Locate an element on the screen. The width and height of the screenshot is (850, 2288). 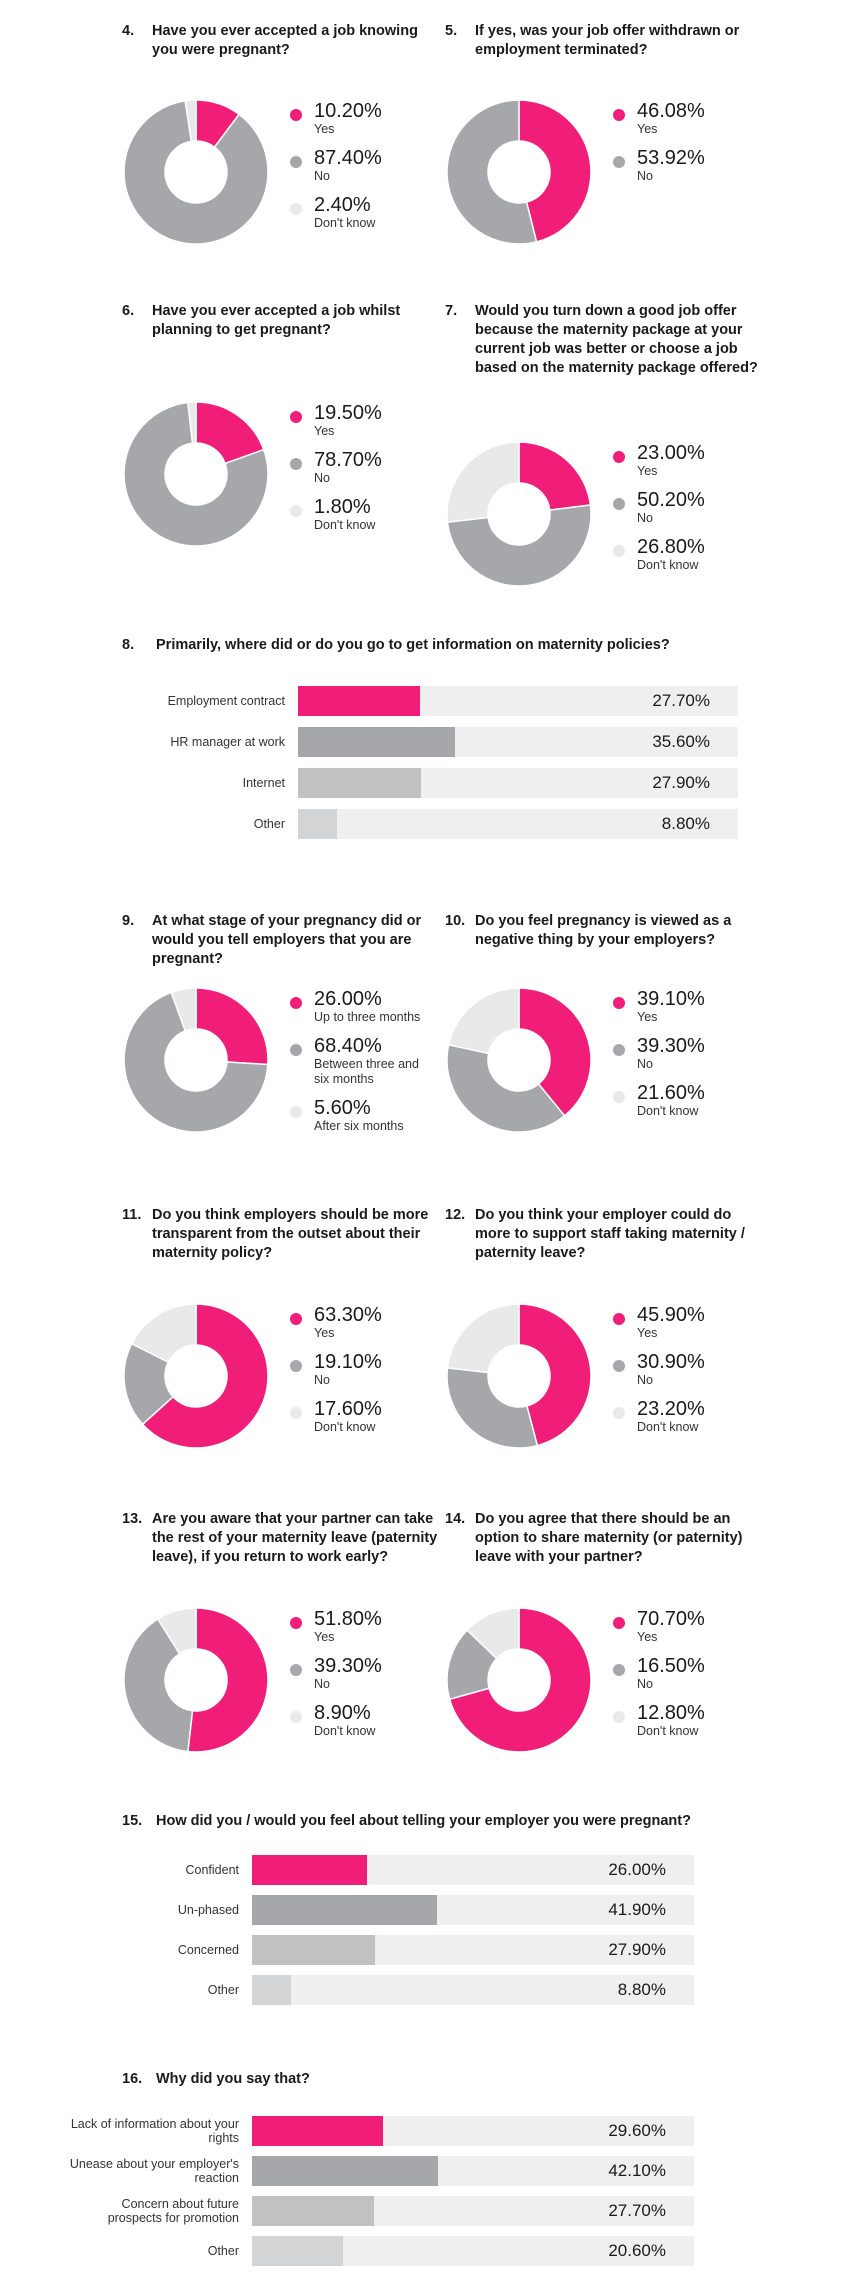
legend-value: 10.20% is located at coordinates (348, 111).